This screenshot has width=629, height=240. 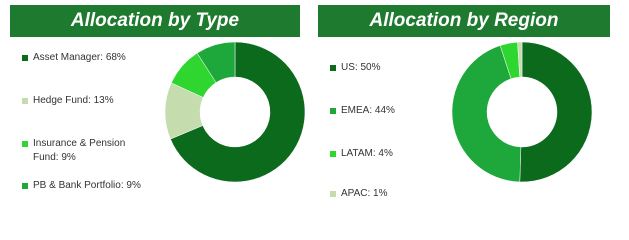 I want to click on chart-title: Allocation by Type, so click(x=155, y=21).